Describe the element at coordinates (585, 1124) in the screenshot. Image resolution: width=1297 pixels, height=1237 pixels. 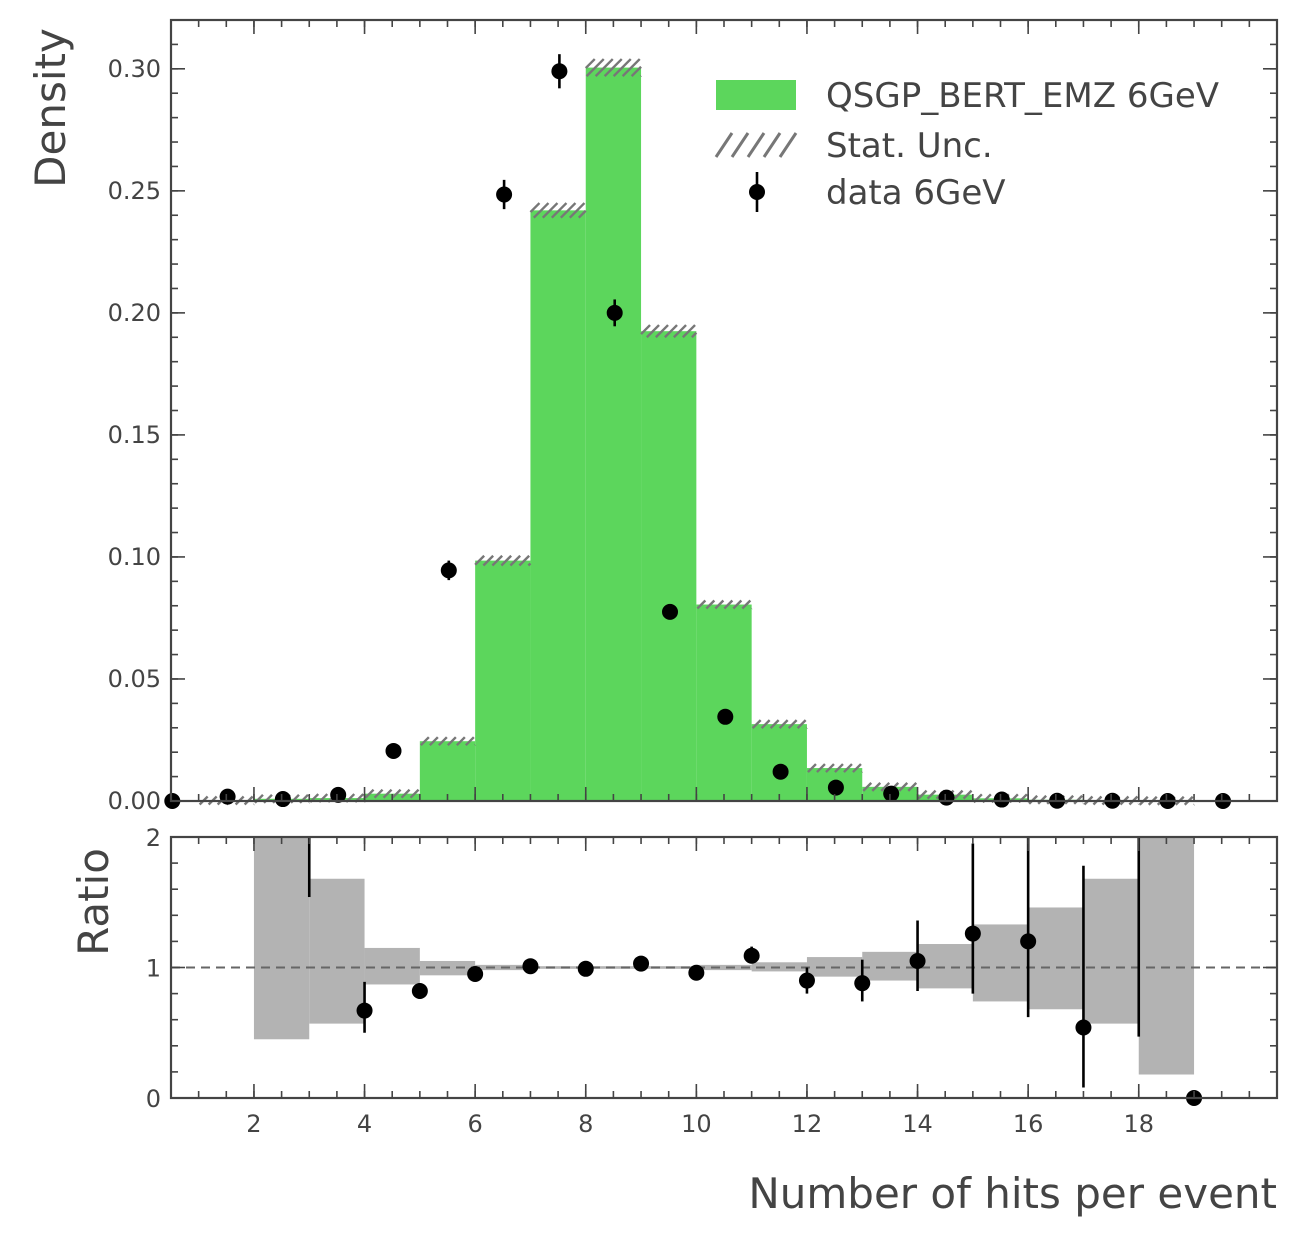
I see `x-tick-label: 8` at that location.